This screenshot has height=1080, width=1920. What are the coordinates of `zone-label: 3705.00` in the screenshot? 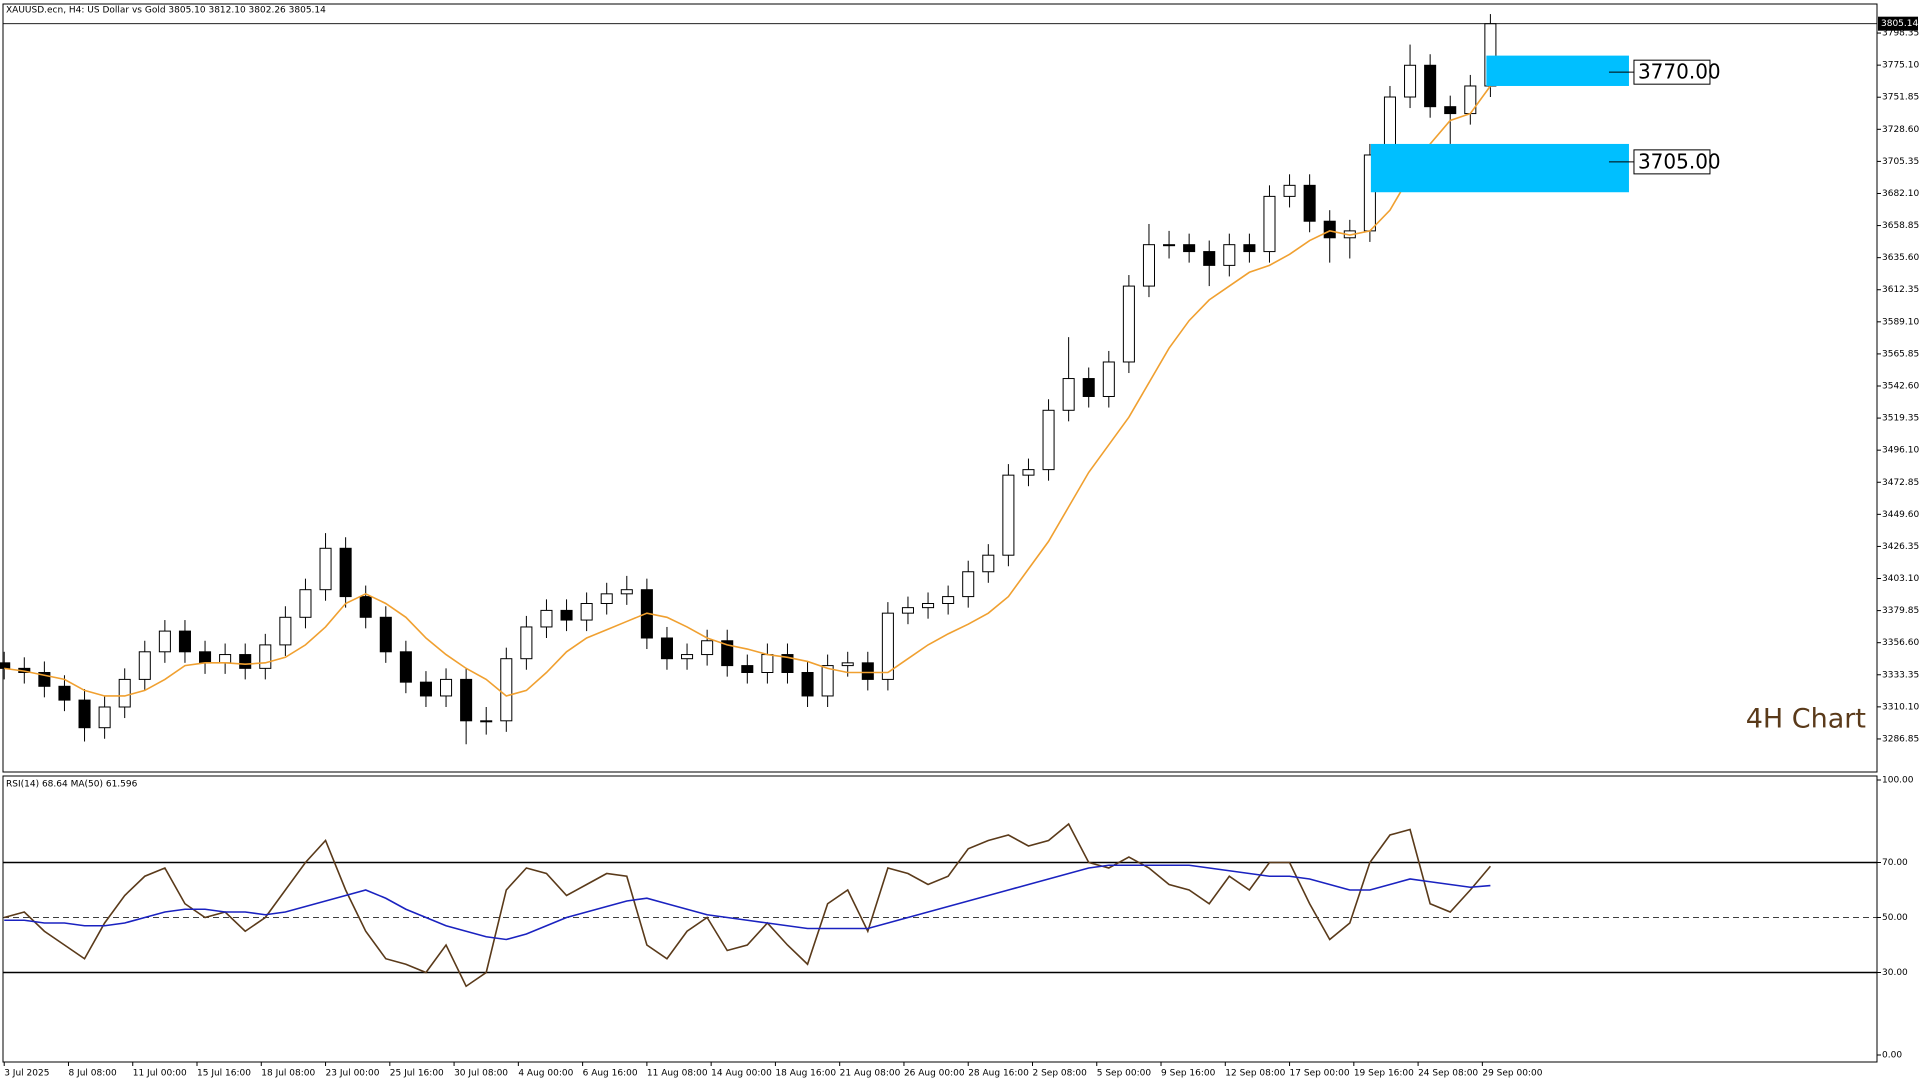 It's located at (1679, 161).